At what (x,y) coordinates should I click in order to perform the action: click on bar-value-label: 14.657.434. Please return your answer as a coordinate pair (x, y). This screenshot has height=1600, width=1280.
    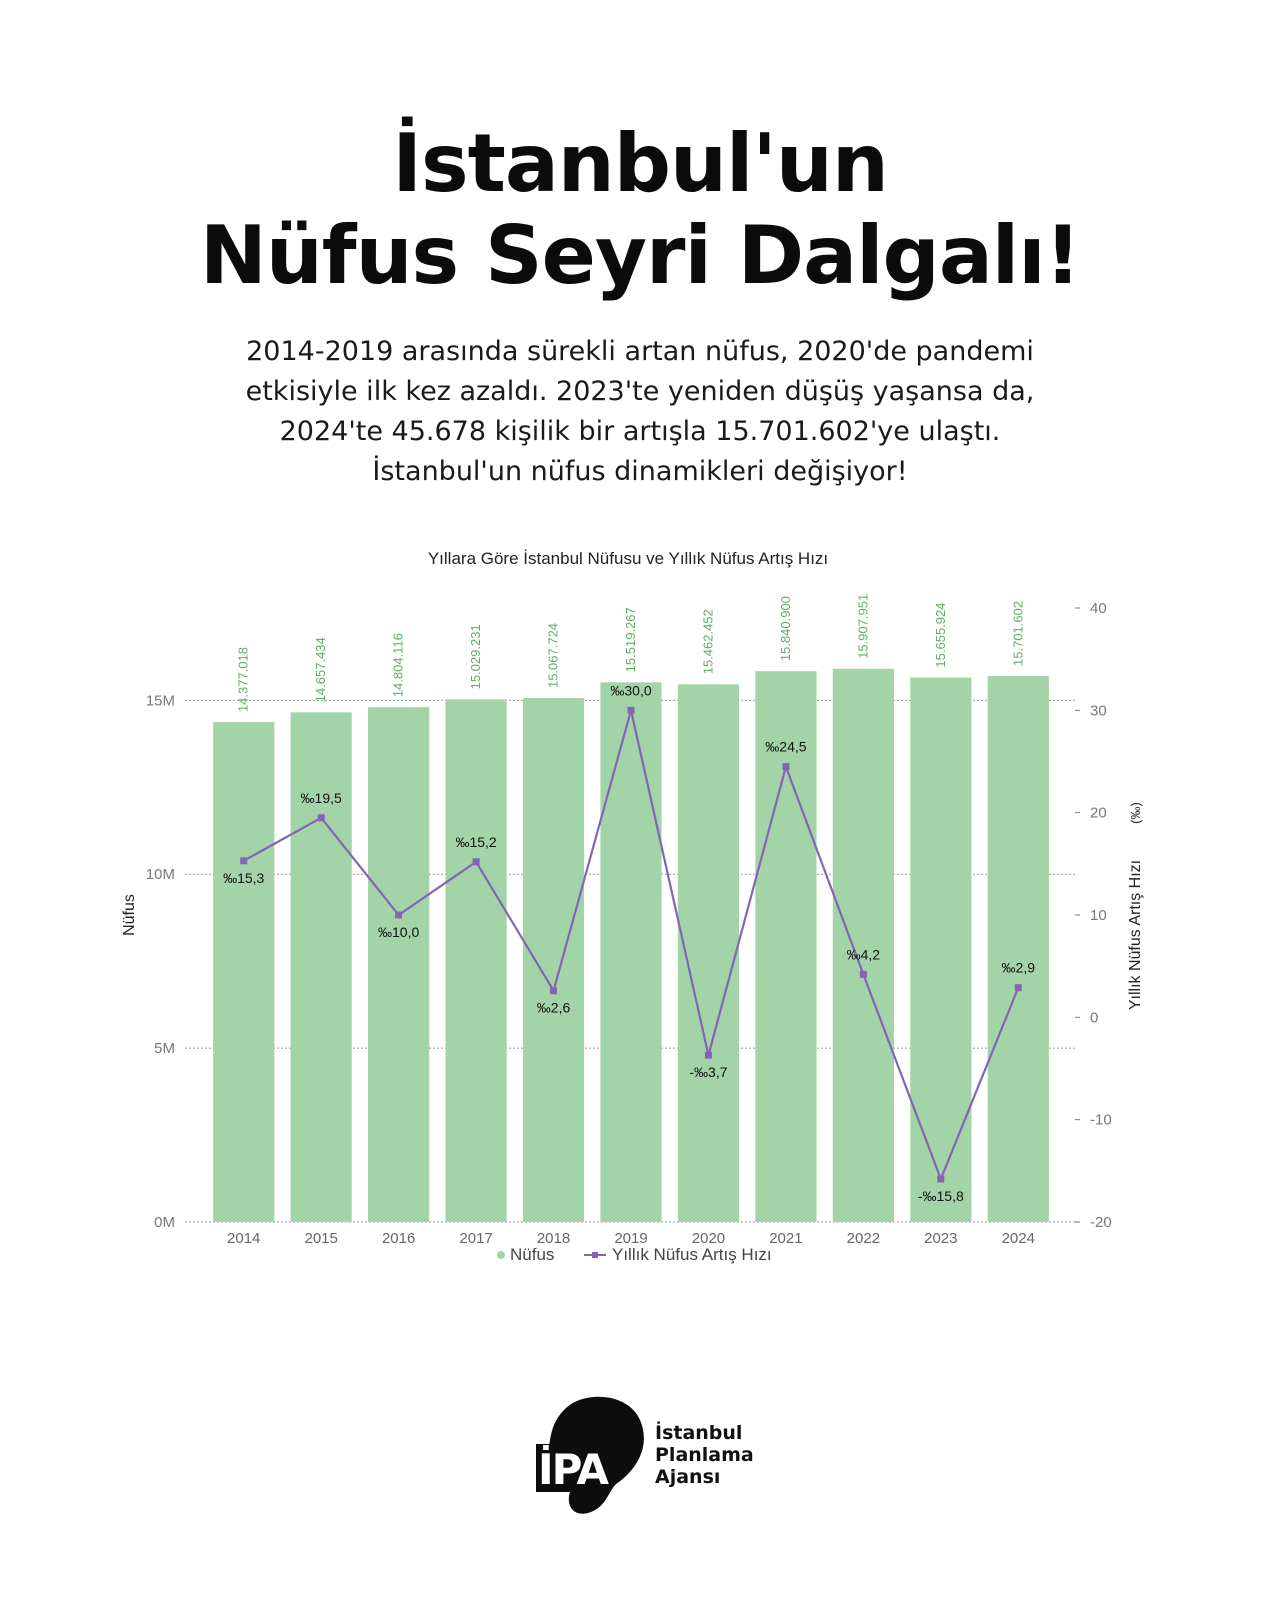
    Looking at the image, I should click on (320, 669).